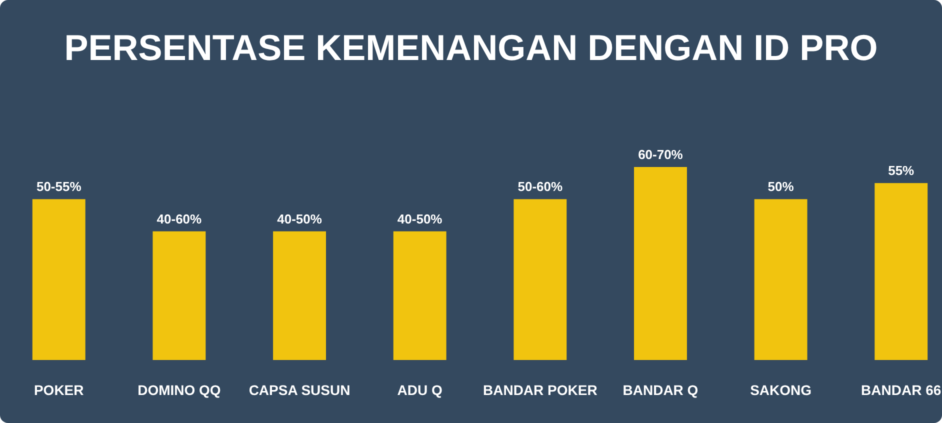 The image size is (942, 423). Describe the element at coordinates (59, 186) in the screenshot. I see `data-label: 50-55%` at that location.